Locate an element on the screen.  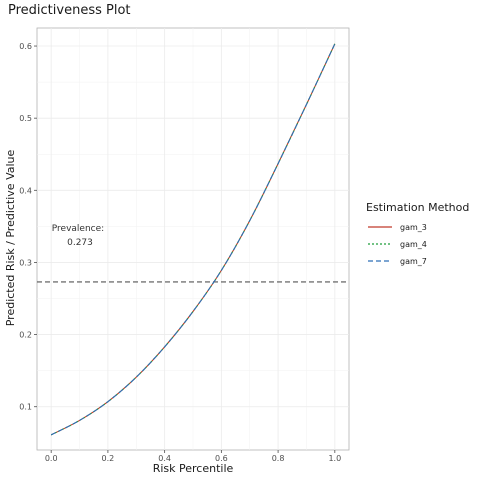
x-tick-label: 0.0 is located at coordinates (51, 458).